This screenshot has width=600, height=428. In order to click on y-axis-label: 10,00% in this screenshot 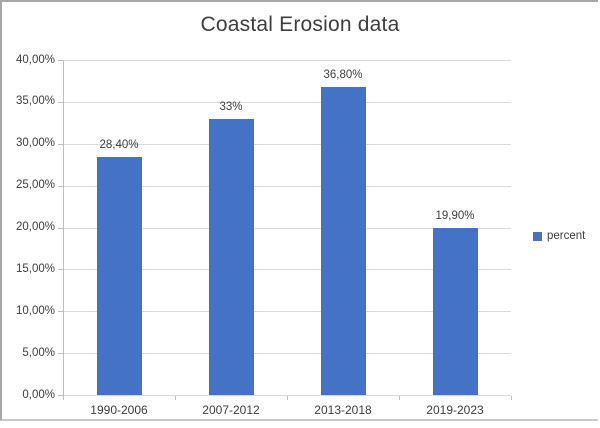, I will do `click(35, 310)`.